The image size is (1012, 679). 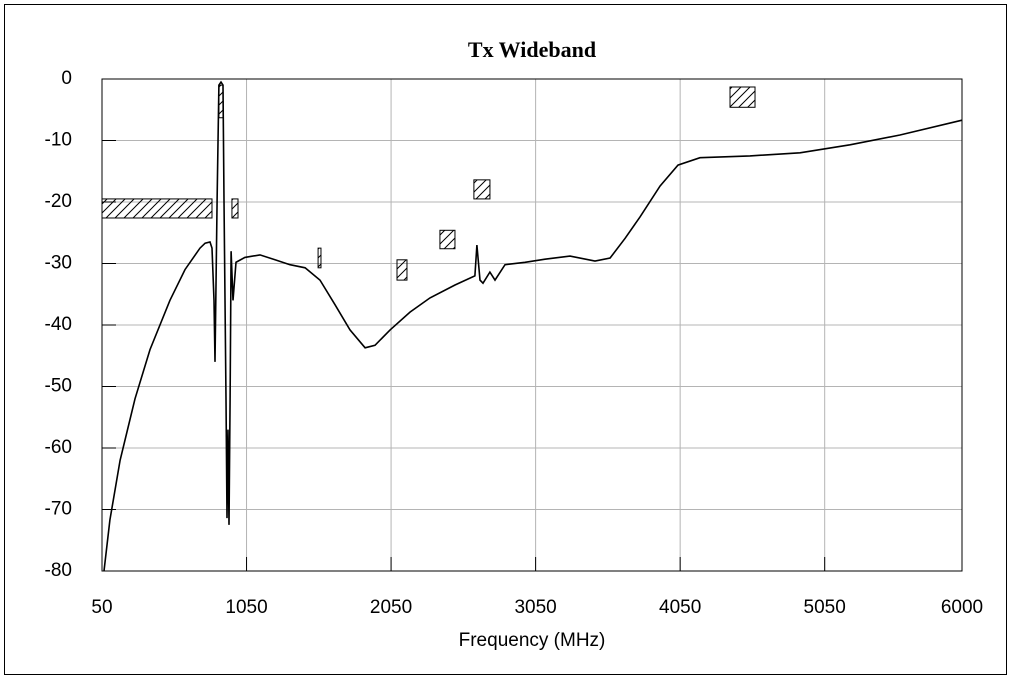 What do you see at coordinates (101, 607) in the screenshot?
I see `x-tick-label: 50` at bounding box center [101, 607].